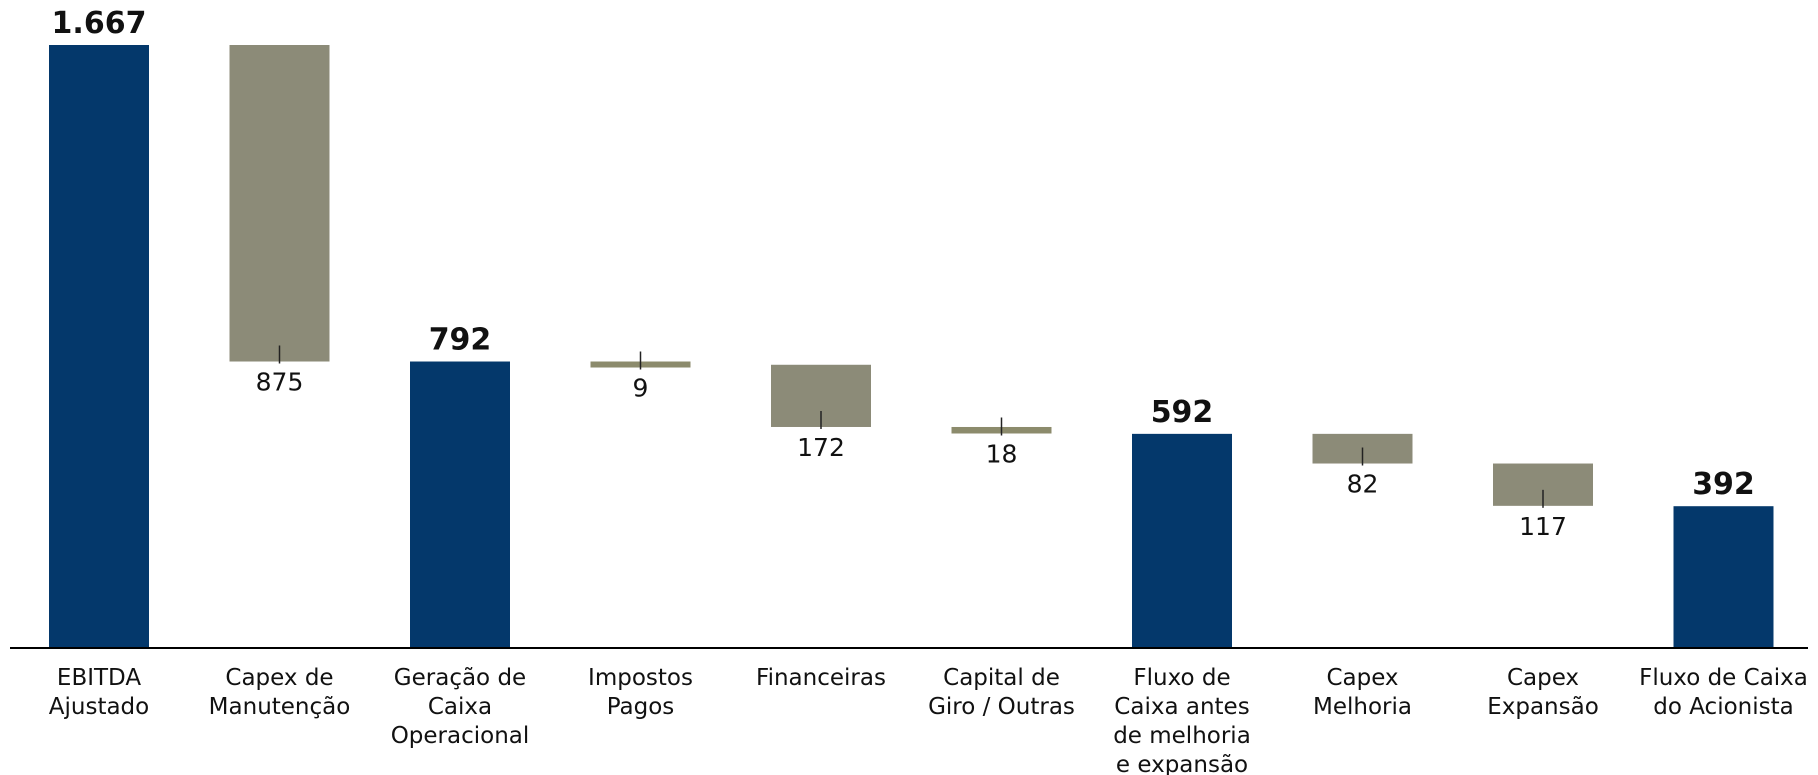 This screenshot has width=1818, height=775. I want to click on decrease-value-label: 117, so click(1543, 526).